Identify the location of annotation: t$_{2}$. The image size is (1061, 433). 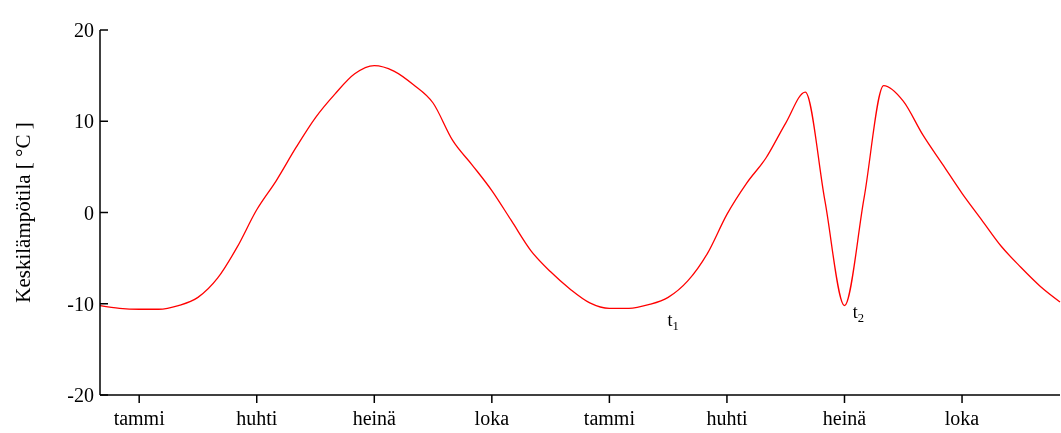
(858, 314).